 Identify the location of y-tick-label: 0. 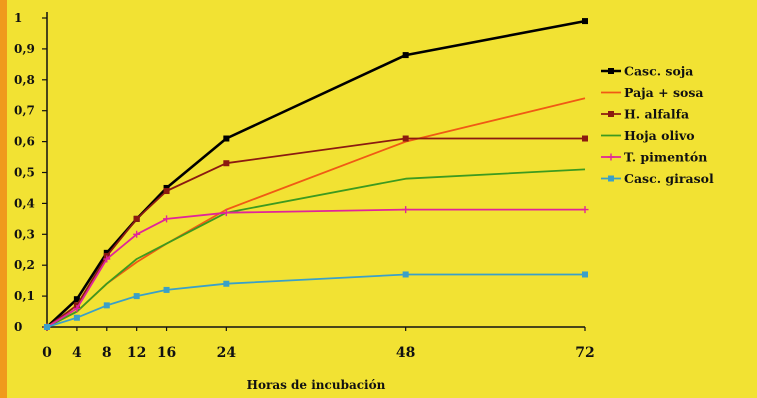
(18, 327).